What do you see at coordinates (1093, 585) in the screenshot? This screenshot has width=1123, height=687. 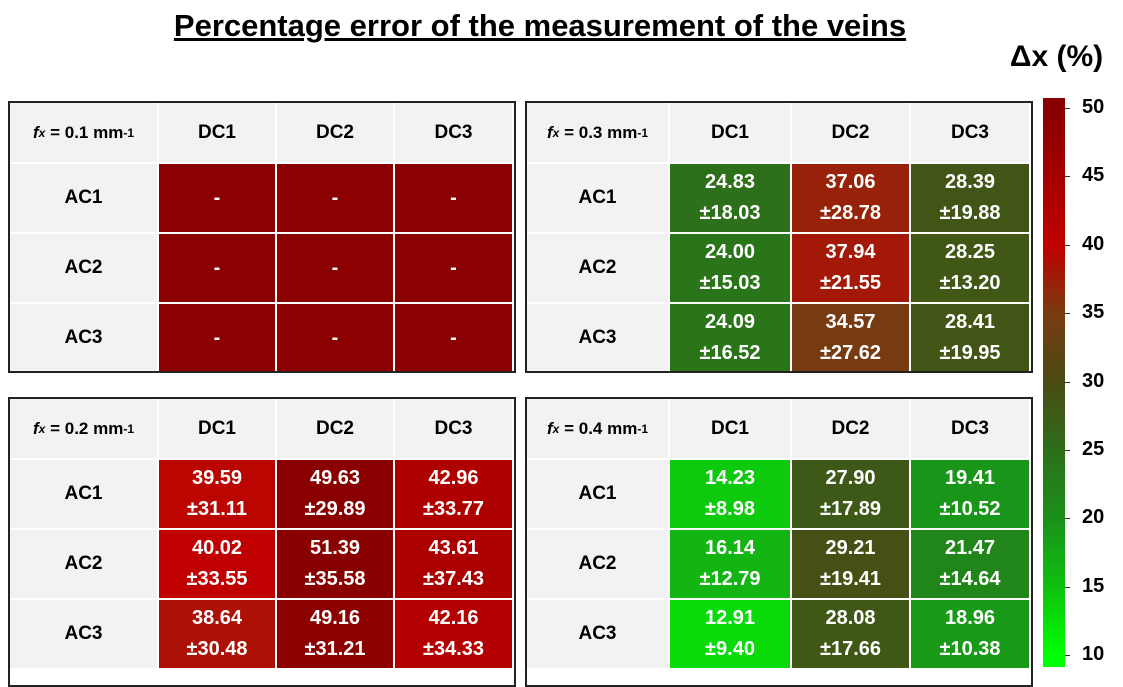 I see `tick-label: 15` at bounding box center [1093, 585].